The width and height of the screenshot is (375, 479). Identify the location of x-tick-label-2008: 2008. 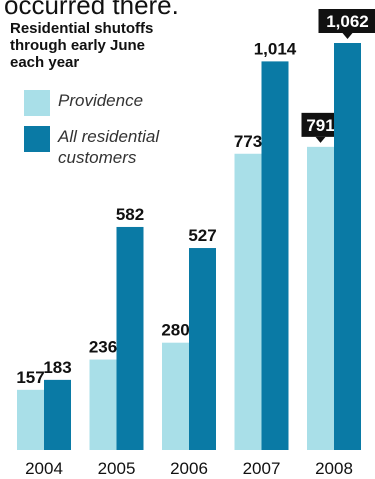
(334, 468).